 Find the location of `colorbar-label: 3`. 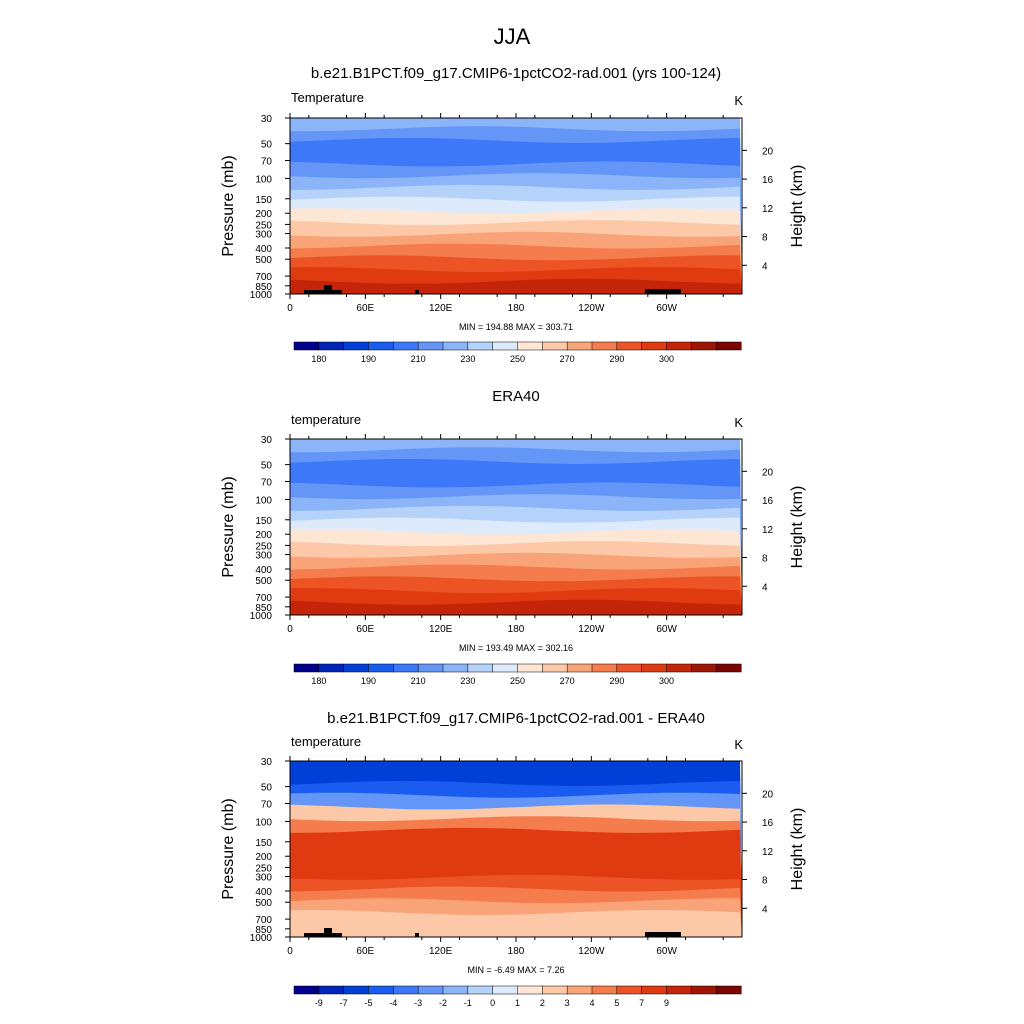

colorbar-label: 3 is located at coordinates (567, 1003).